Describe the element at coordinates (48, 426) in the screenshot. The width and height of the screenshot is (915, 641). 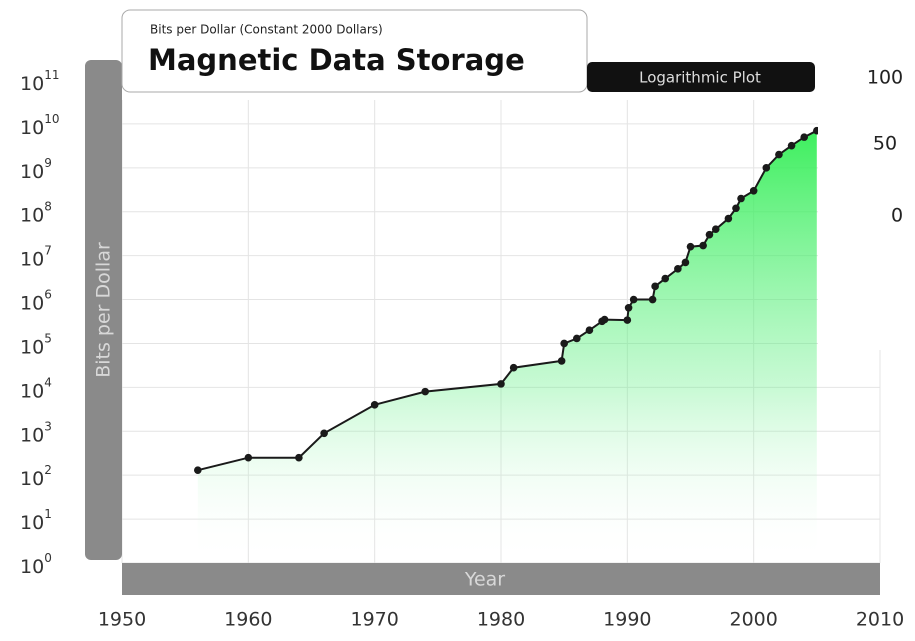
I see `y-tick-exponent: 3` at that location.